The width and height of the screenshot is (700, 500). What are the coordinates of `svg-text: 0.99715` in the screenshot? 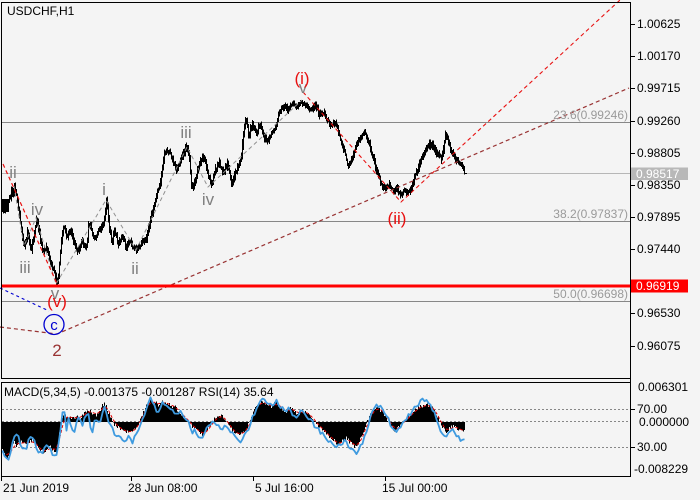 It's located at (659, 88).